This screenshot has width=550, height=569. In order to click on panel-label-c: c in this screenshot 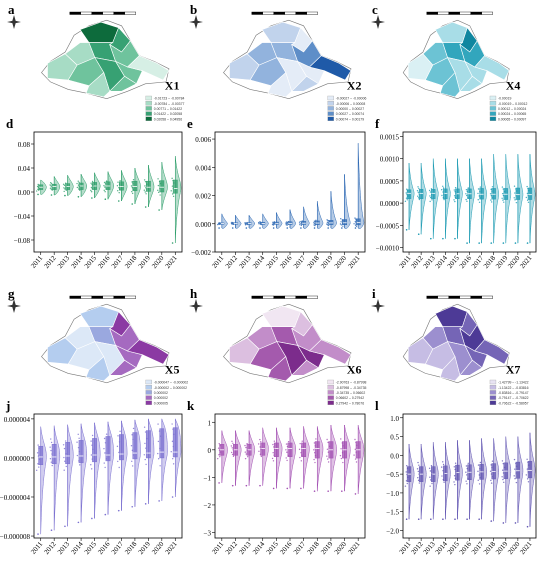, I will do `click(375, 9)`.